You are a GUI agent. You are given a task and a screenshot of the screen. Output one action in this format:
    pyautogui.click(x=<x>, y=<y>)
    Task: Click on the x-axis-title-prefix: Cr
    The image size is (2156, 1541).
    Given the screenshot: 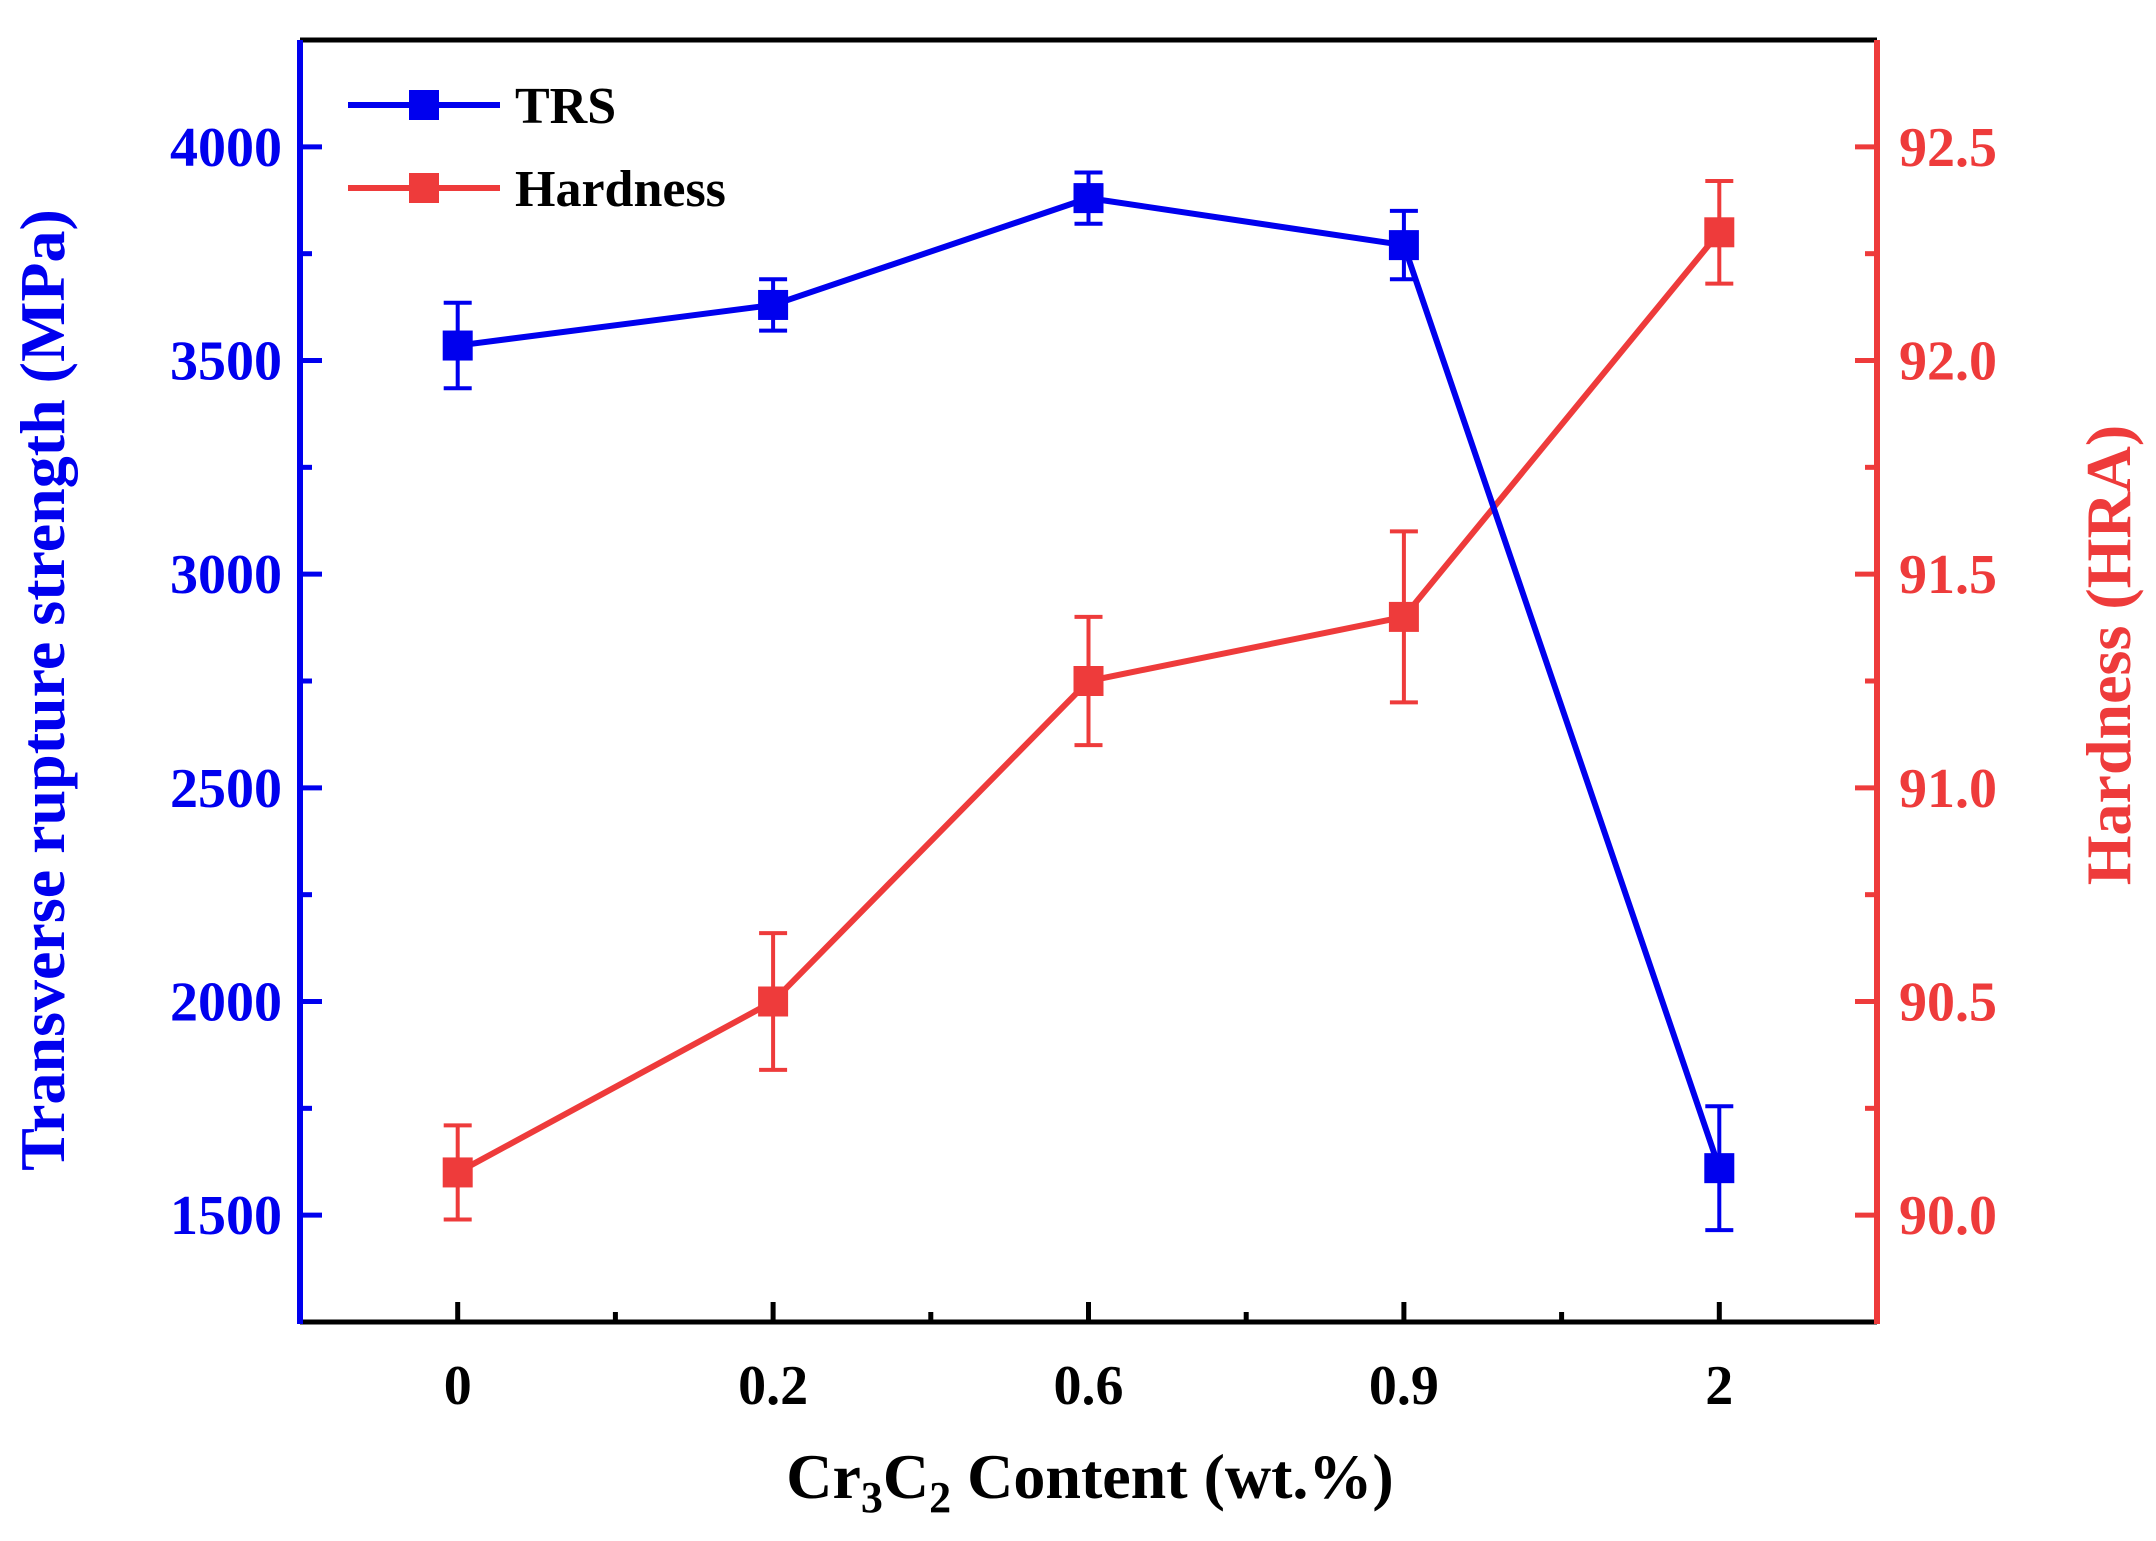 What is the action you would take?
    pyautogui.click(x=823, y=1476)
    